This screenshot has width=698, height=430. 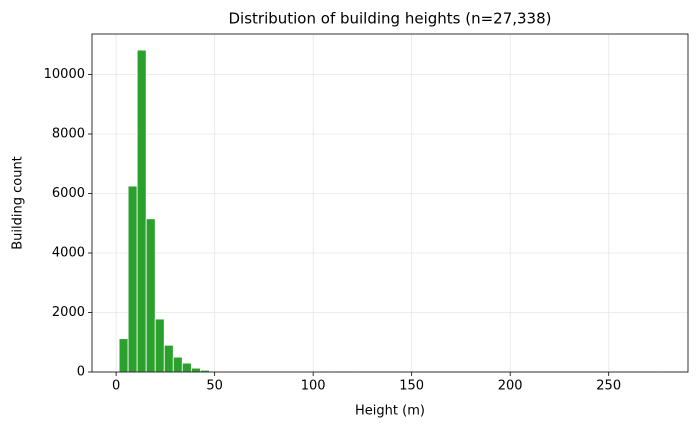 I want to click on x-tick-label: 200, so click(x=510, y=386).